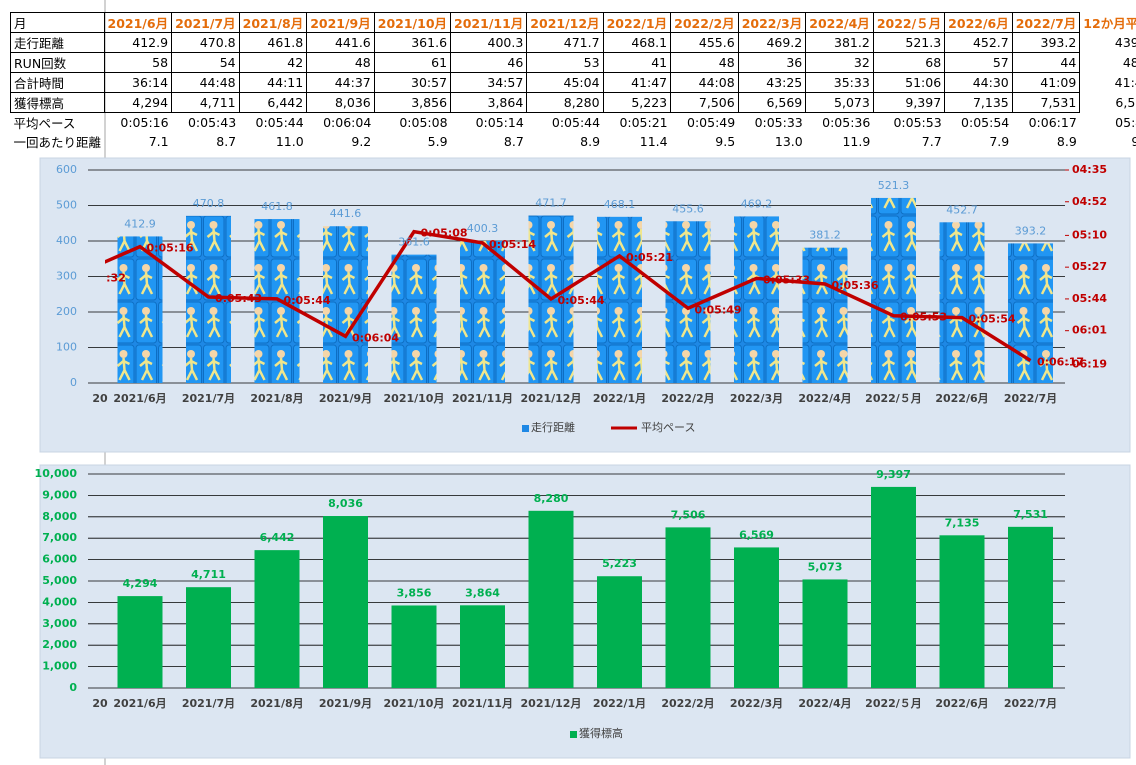  Describe the element at coordinates (978, 42) in the screenshot. I see `cell: 452.7` at that location.